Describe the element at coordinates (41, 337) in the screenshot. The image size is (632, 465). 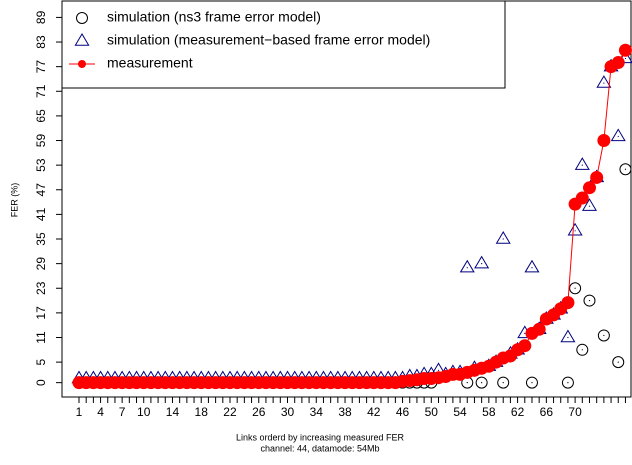
I see `y-tick-label: 11` at that location.